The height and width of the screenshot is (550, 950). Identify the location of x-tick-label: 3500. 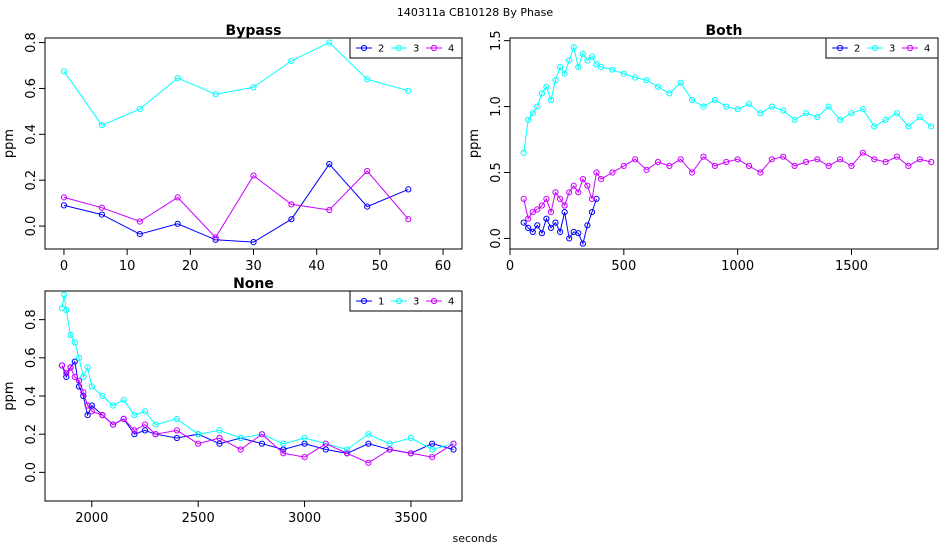
(410, 518).